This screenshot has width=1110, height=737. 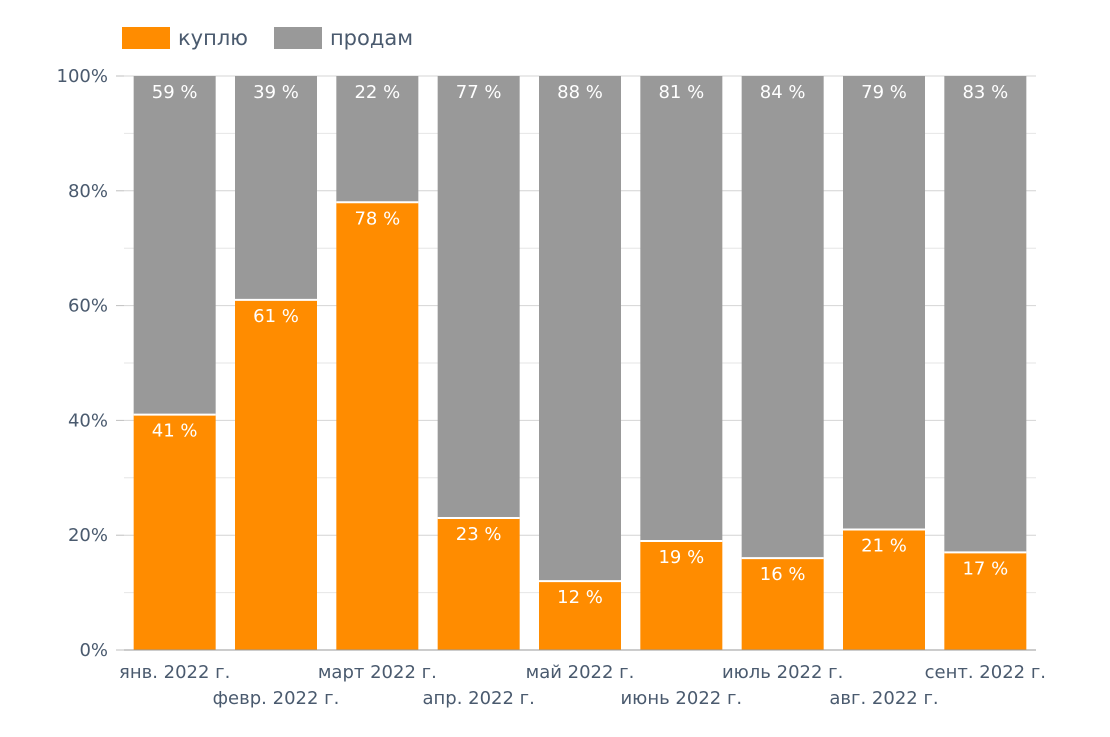 I want to click on x-tick-label: янв. 2022 г., so click(x=174, y=672).